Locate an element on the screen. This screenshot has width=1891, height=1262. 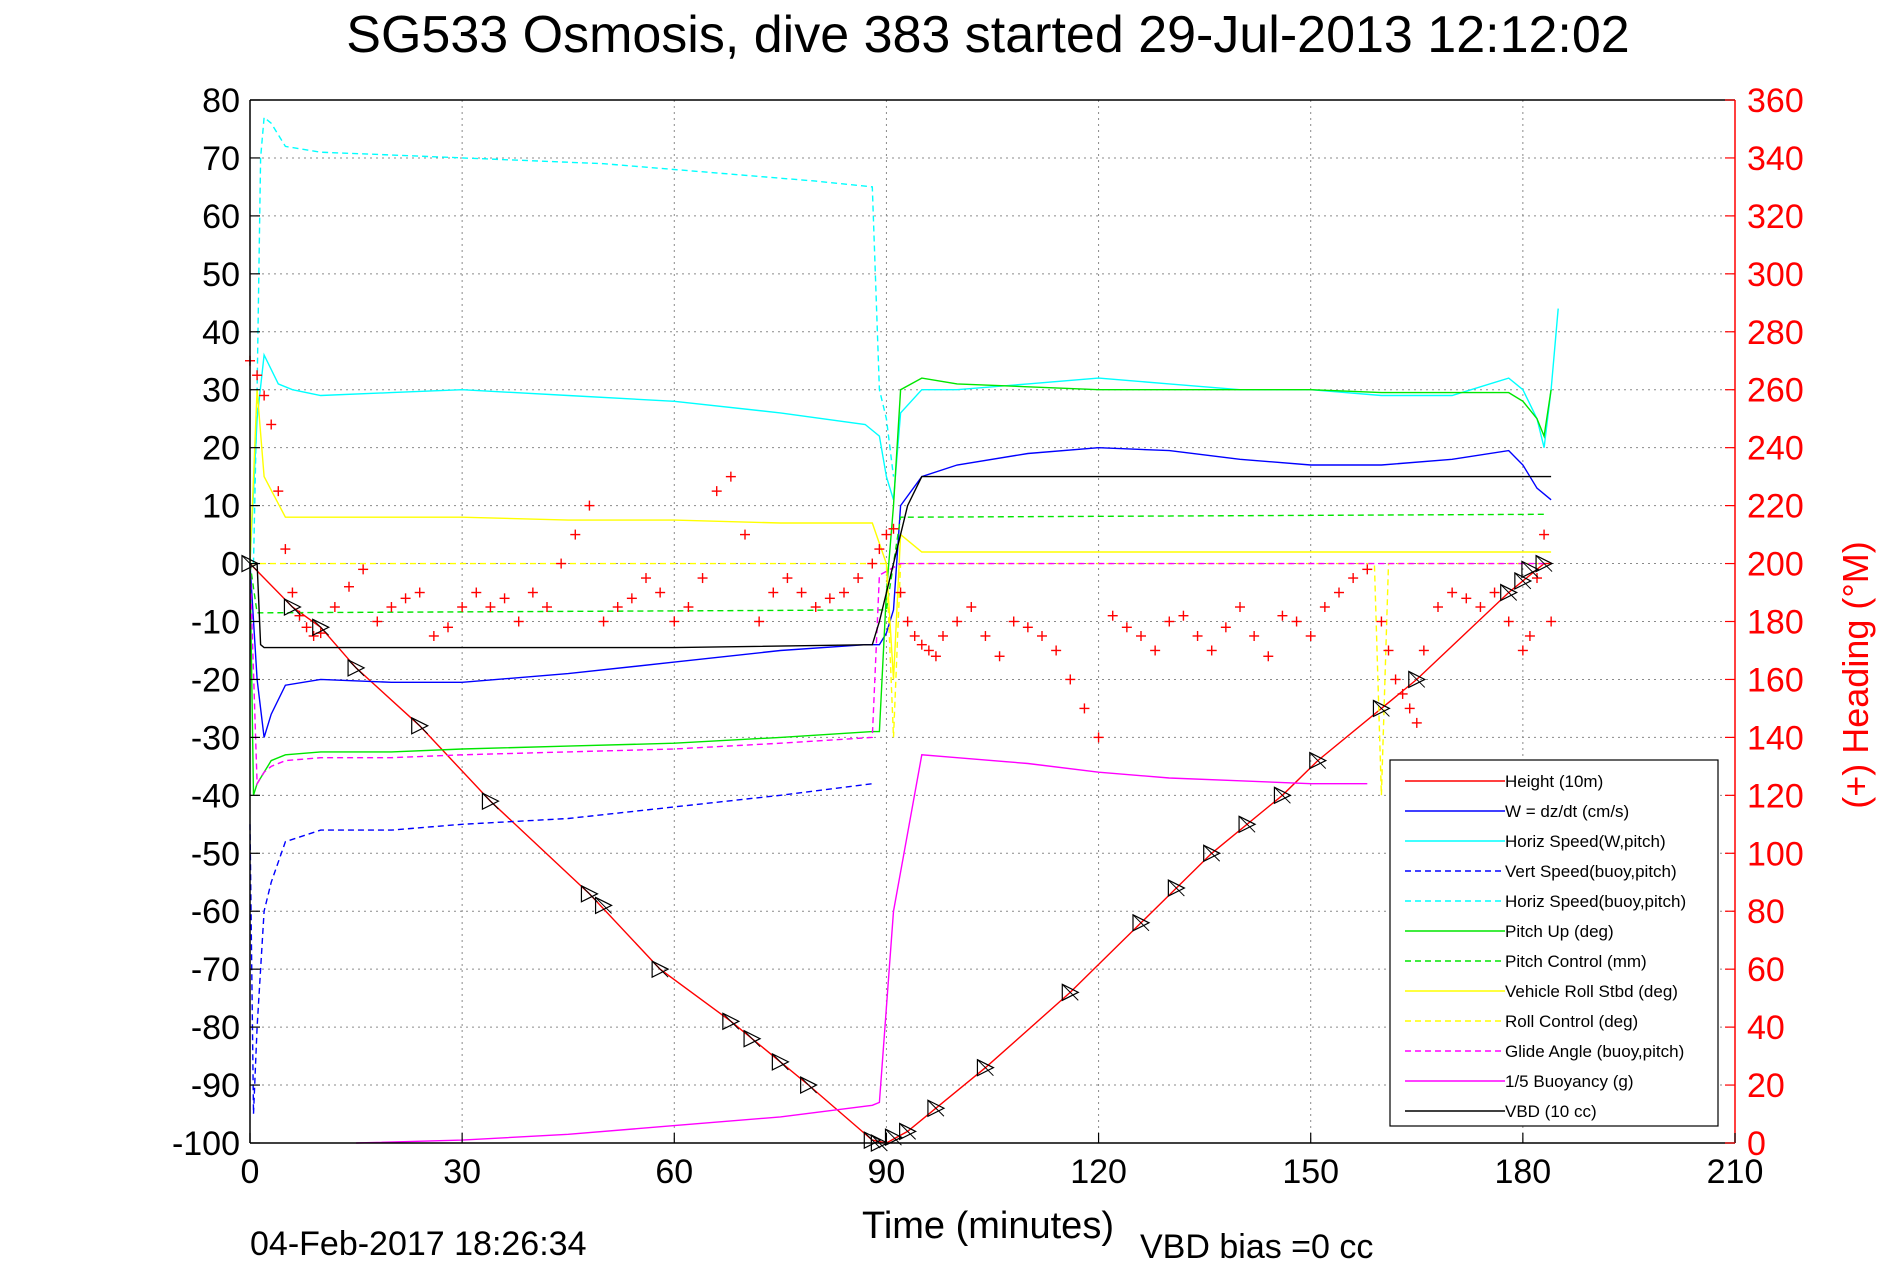
x-tick-label-1: 30 is located at coordinates (462, 1172).